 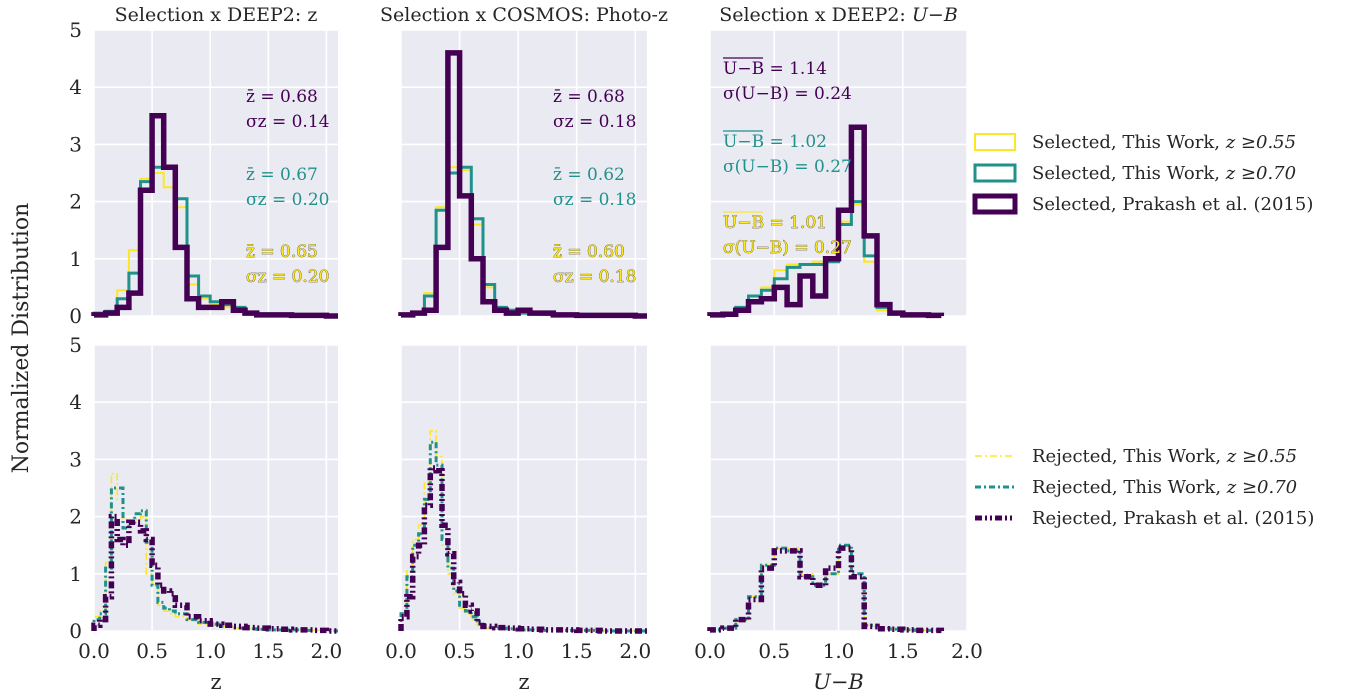 I want to click on stat-annotation: z̄ = 0.60 σz = 0.18, so click(x=595, y=265).